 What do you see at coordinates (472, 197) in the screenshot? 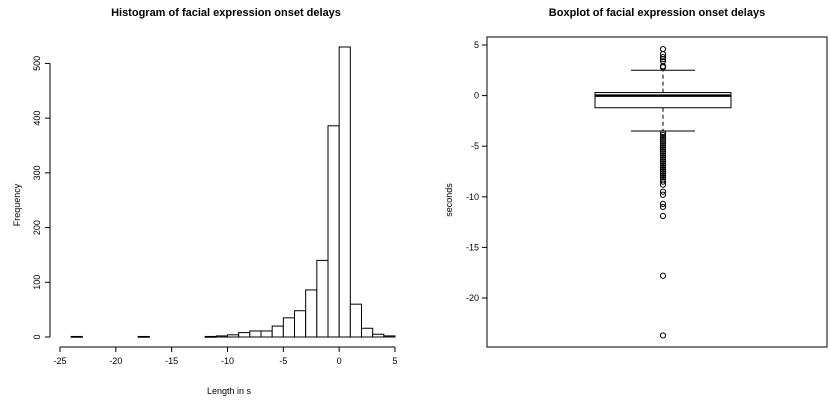
I see `boxplot-y-tick-label: -10` at bounding box center [472, 197].